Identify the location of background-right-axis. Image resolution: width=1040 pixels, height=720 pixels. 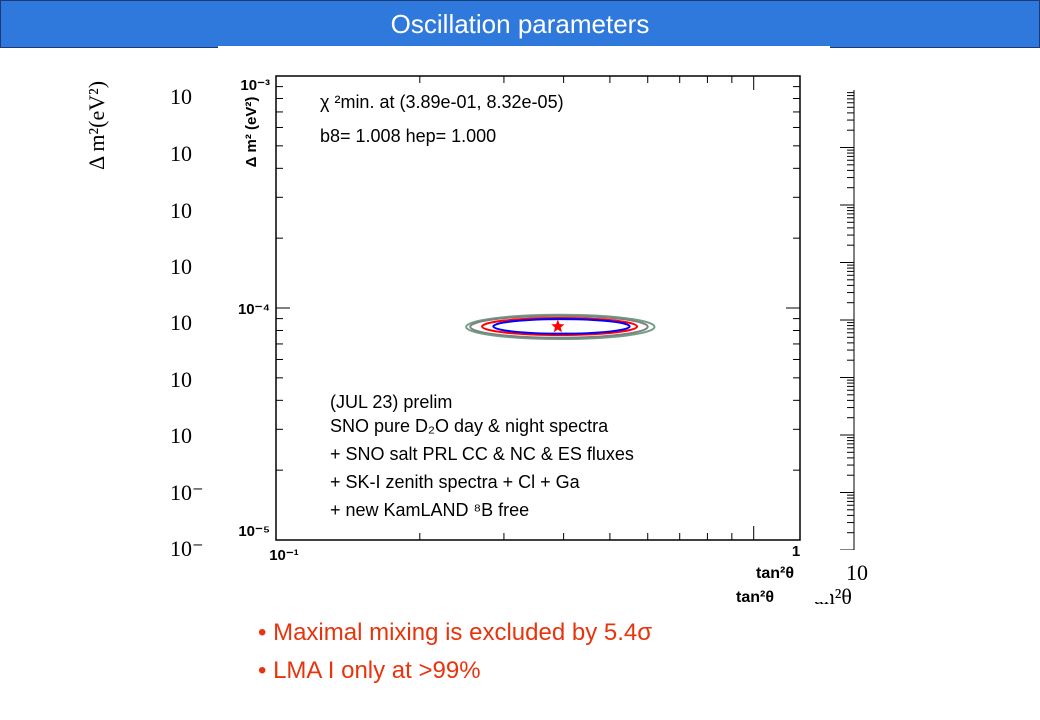
(847, 320).